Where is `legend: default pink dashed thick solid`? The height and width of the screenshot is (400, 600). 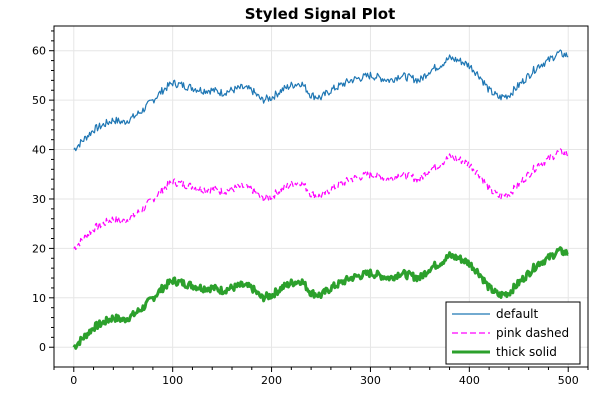
legend: default pink dashed thick solid is located at coordinates (513, 333).